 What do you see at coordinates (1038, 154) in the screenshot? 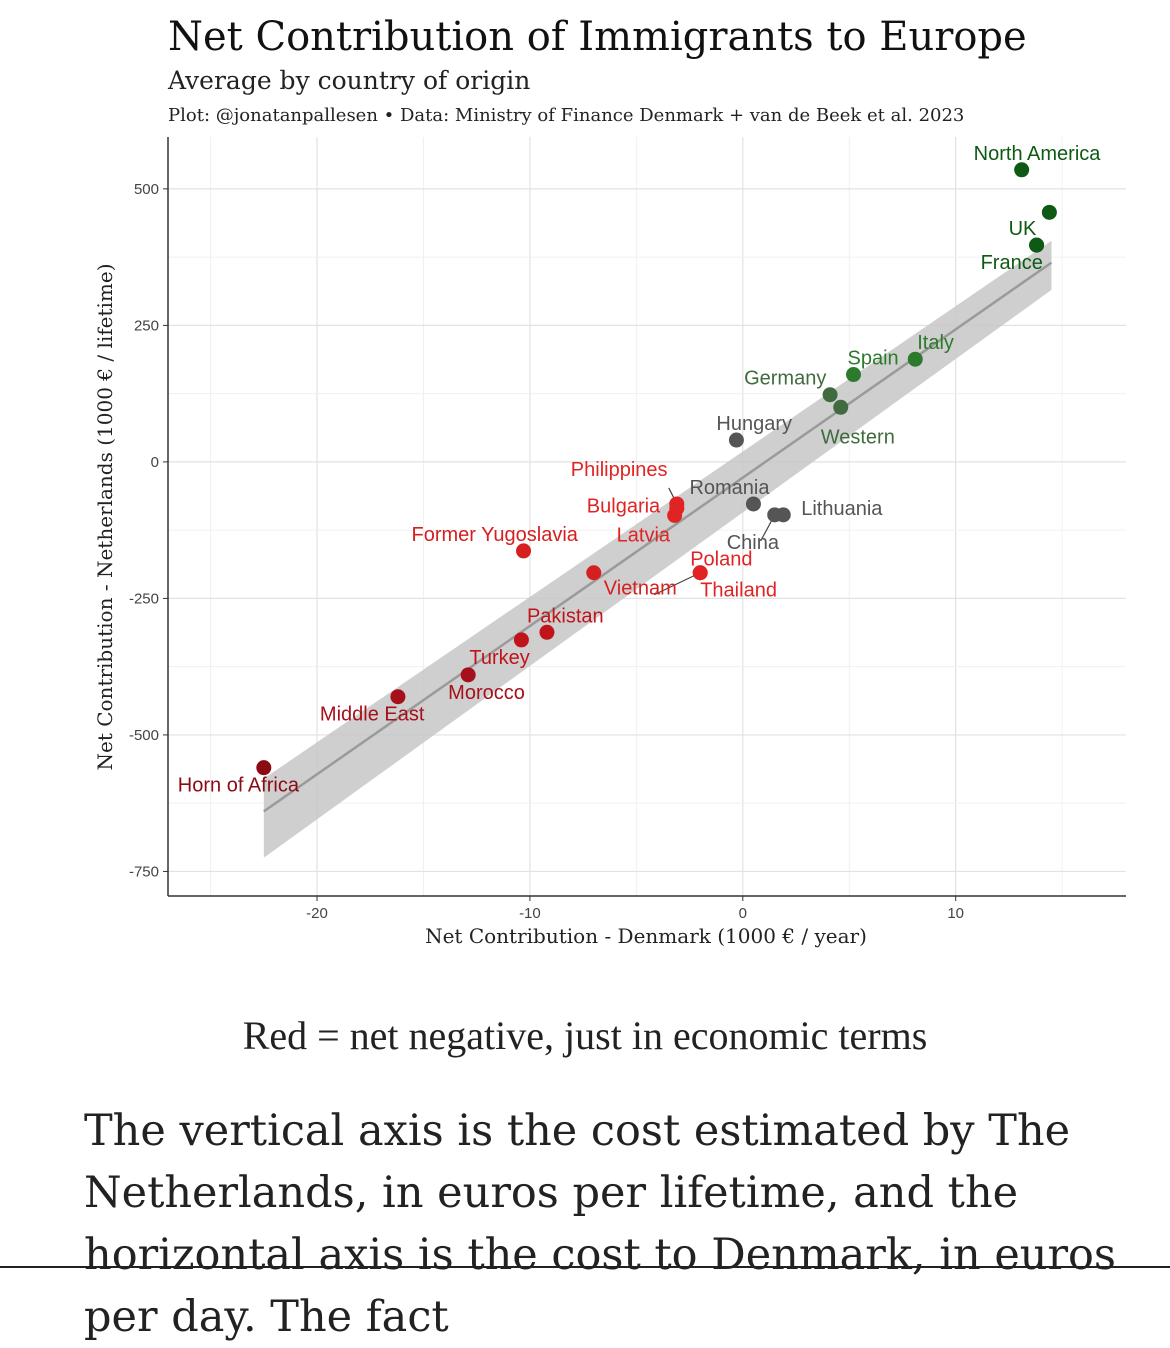
I see `data-label: North America` at bounding box center [1038, 154].